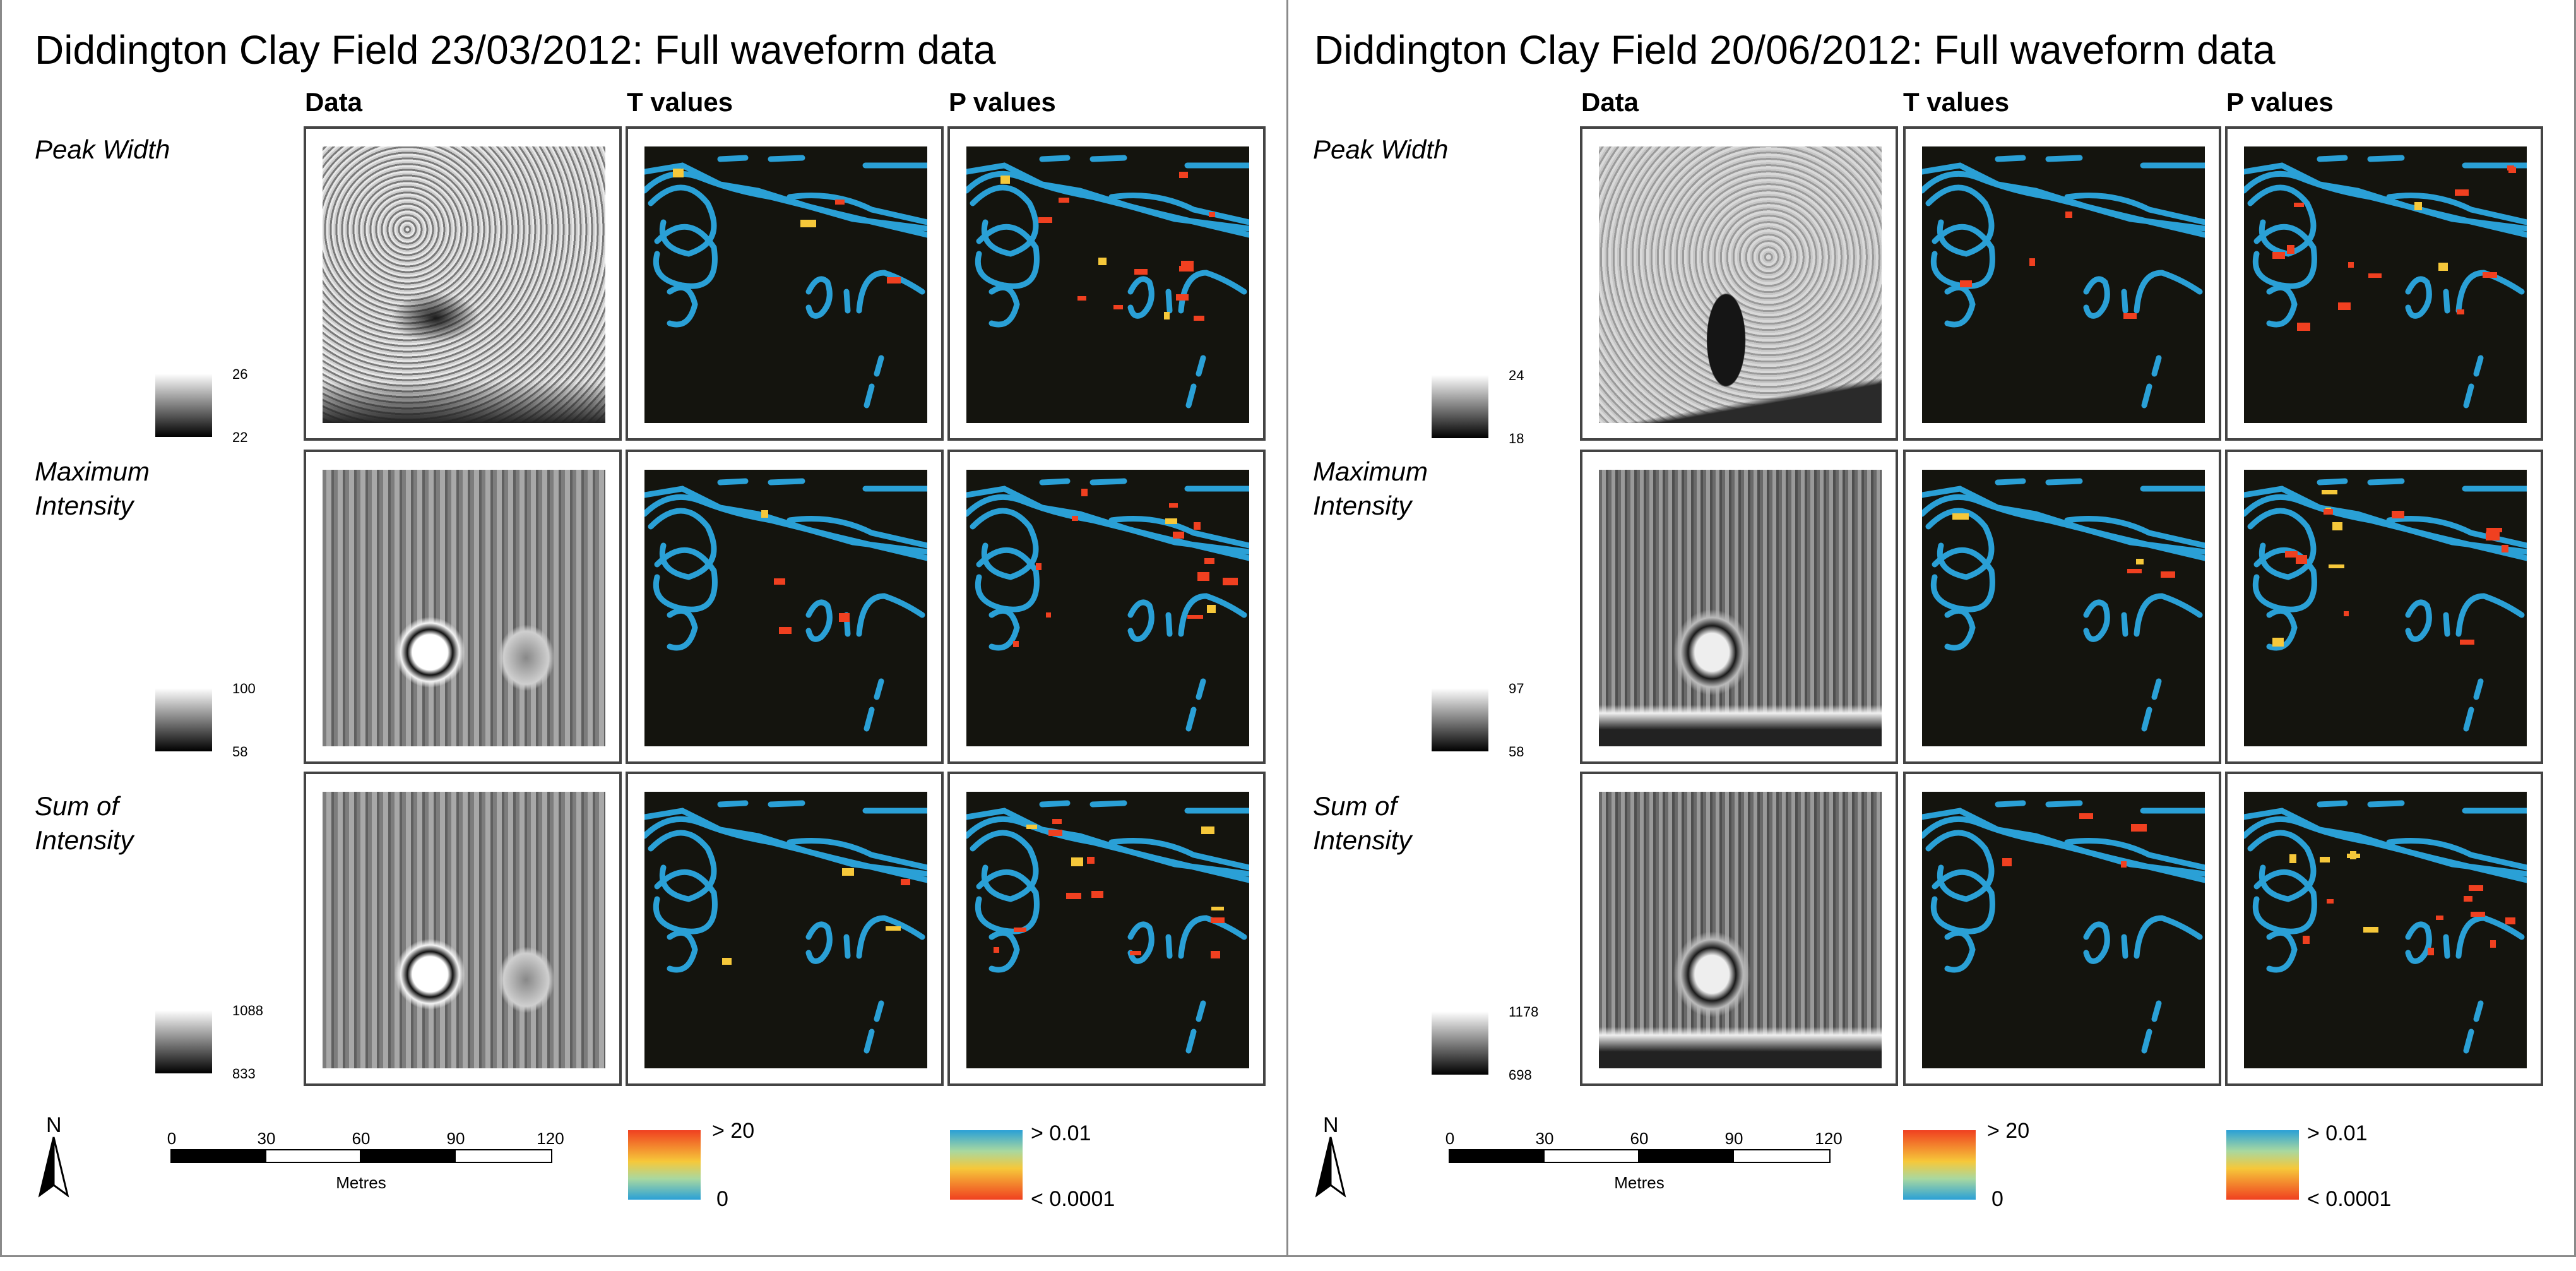 The width and height of the screenshot is (2576, 1271). What do you see at coordinates (1287, 628) in the screenshot?
I see `panel-divider` at bounding box center [1287, 628].